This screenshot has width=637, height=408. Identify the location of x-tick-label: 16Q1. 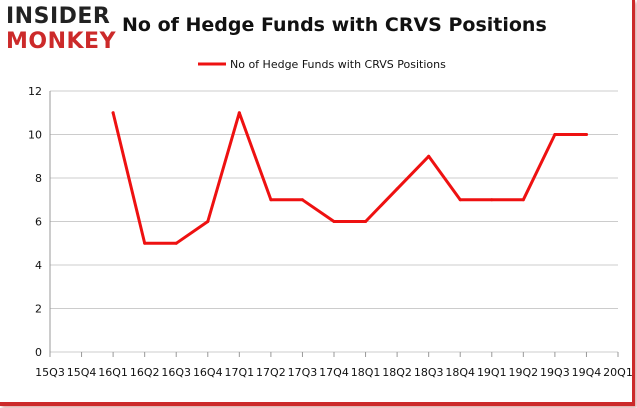
(113, 372).